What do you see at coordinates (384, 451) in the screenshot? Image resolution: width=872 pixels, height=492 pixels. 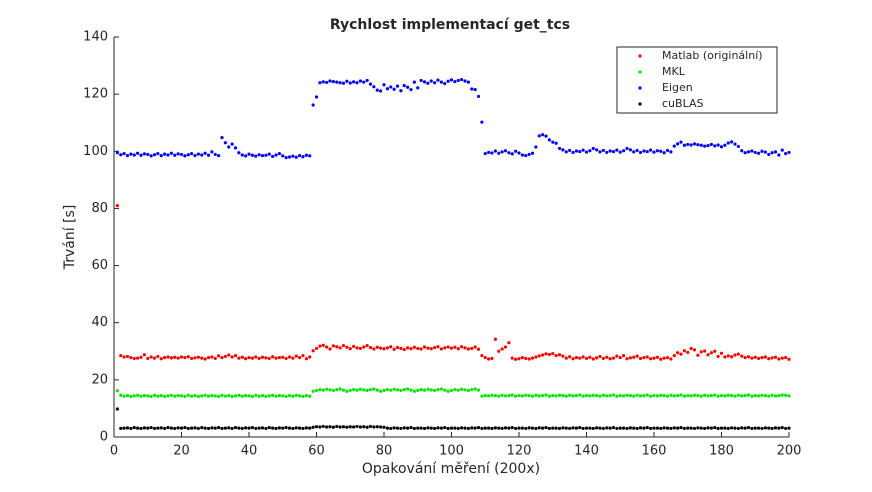 I see `x-tick-label: 80` at bounding box center [384, 451].